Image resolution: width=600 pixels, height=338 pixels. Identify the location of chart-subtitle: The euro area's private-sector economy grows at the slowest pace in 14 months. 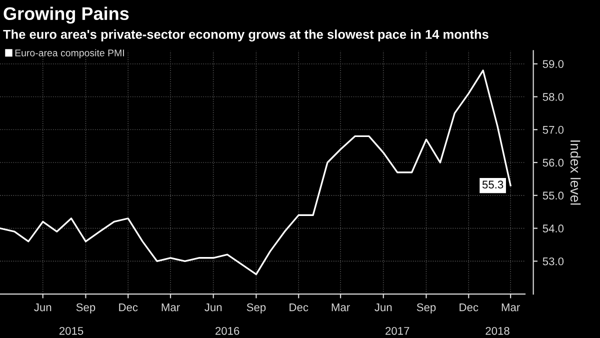
(245, 36).